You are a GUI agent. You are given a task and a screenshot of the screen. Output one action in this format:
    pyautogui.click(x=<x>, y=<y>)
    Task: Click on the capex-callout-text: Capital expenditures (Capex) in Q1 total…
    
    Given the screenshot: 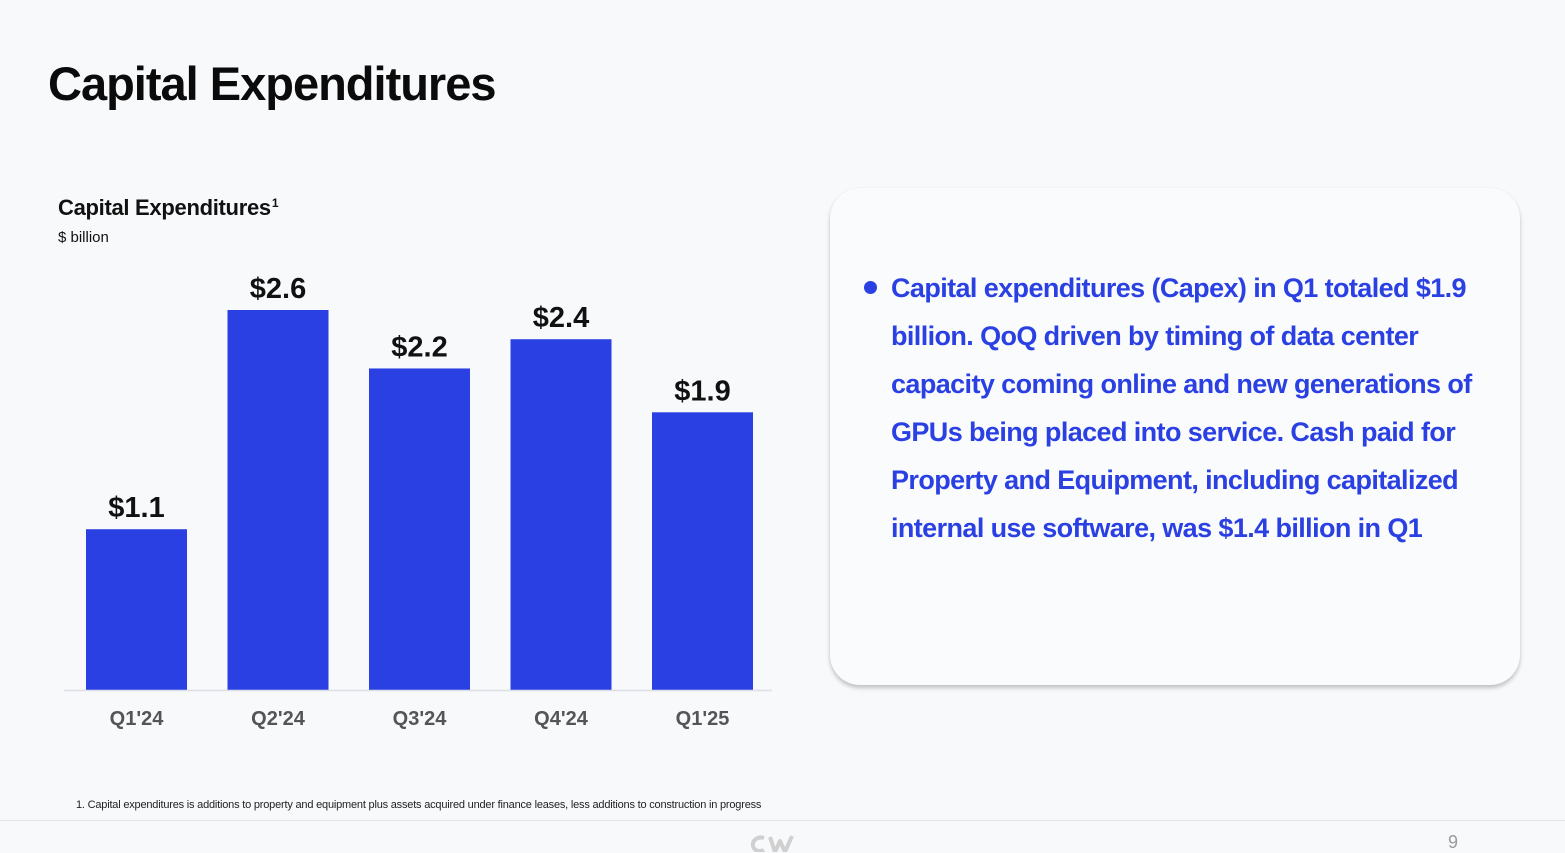 What is the action you would take?
    pyautogui.click(x=1181, y=408)
    